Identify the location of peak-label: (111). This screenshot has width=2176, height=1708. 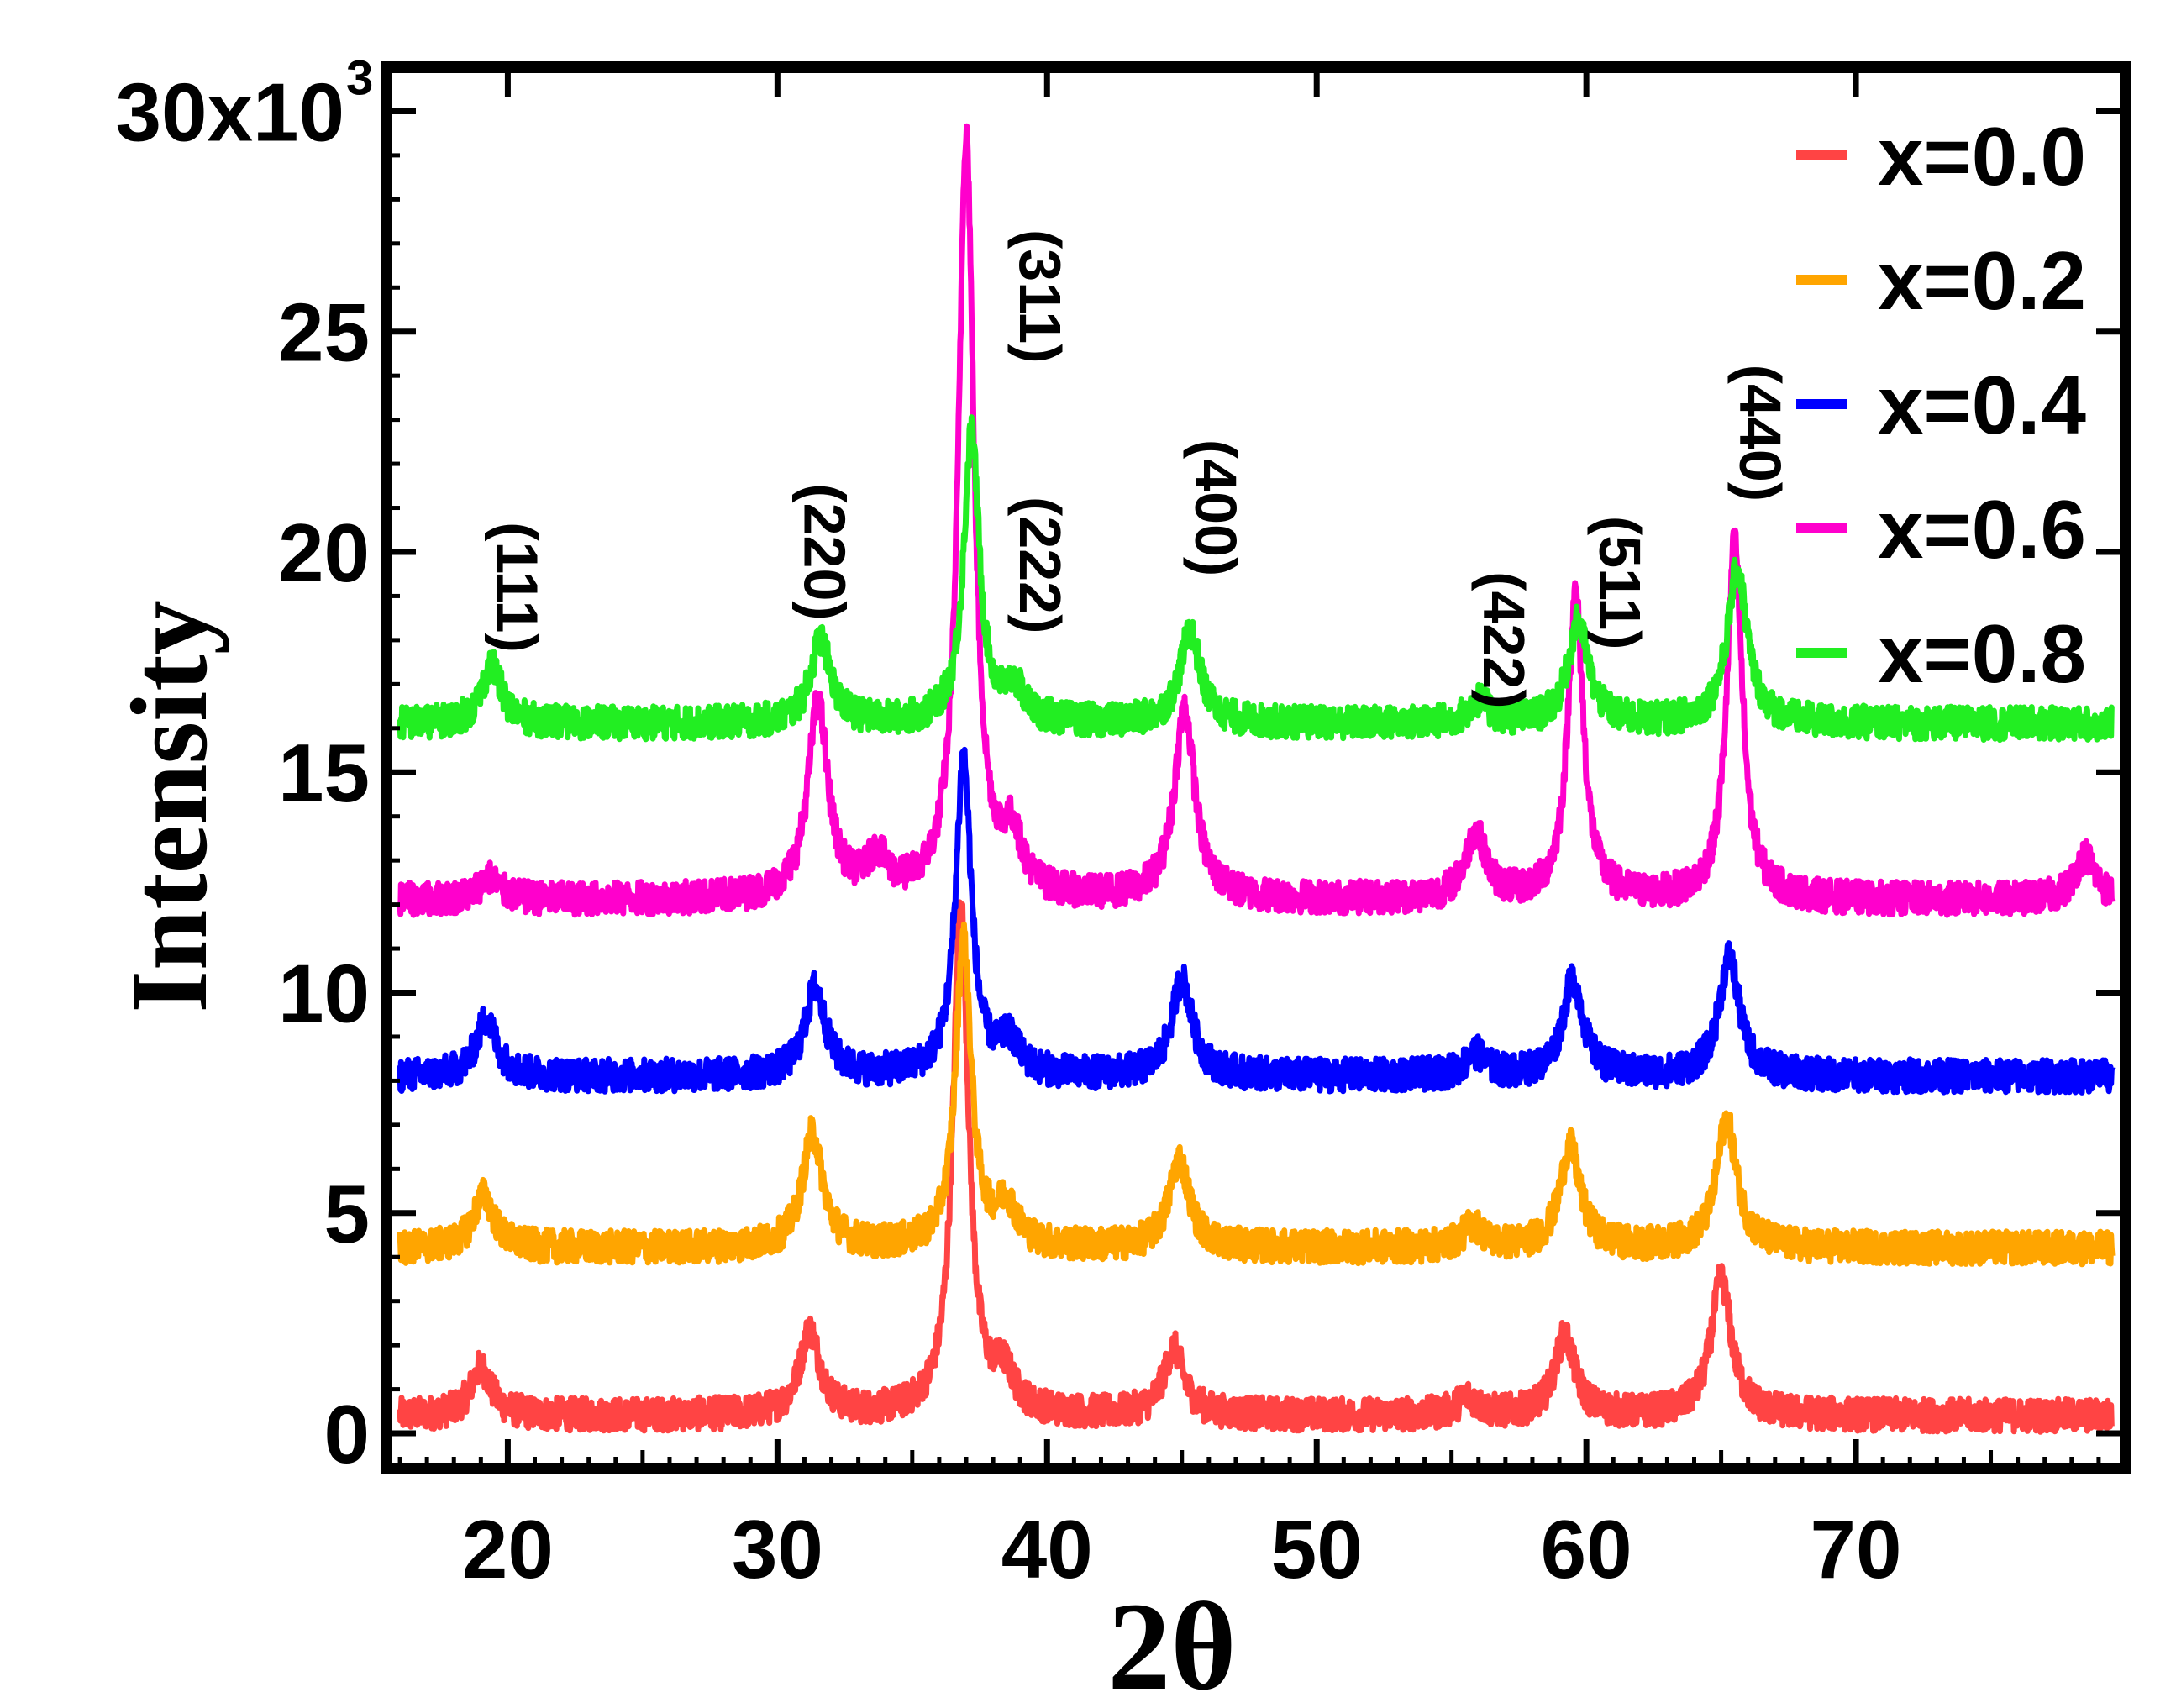
(517, 588).